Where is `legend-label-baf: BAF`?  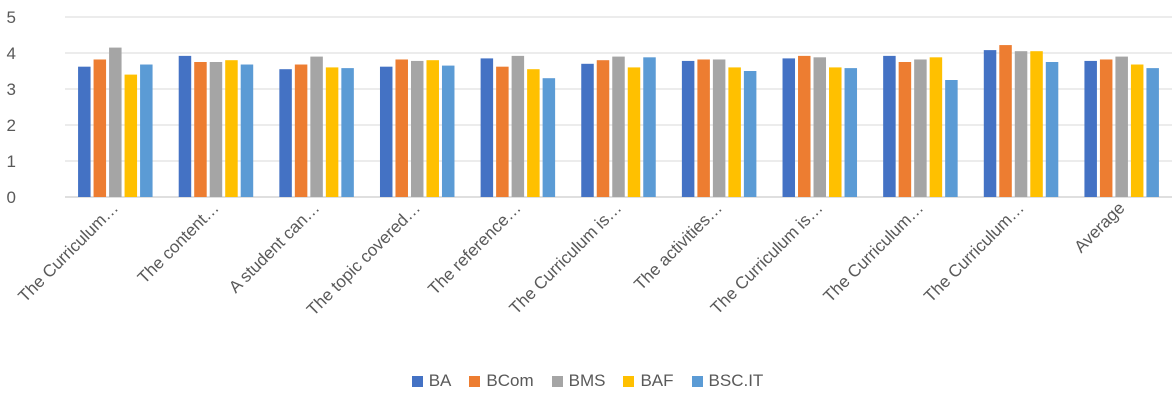 legend-label-baf: BAF is located at coordinates (657, 380).